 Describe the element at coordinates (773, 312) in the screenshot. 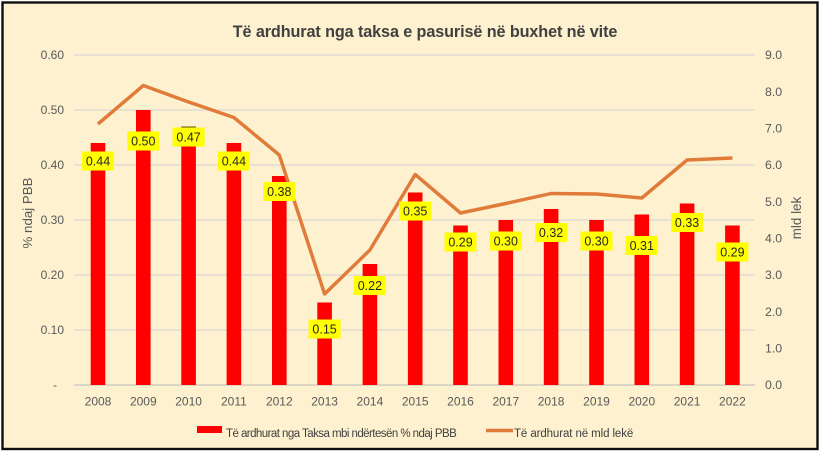

I see `svg-text: 2.0` at that location.